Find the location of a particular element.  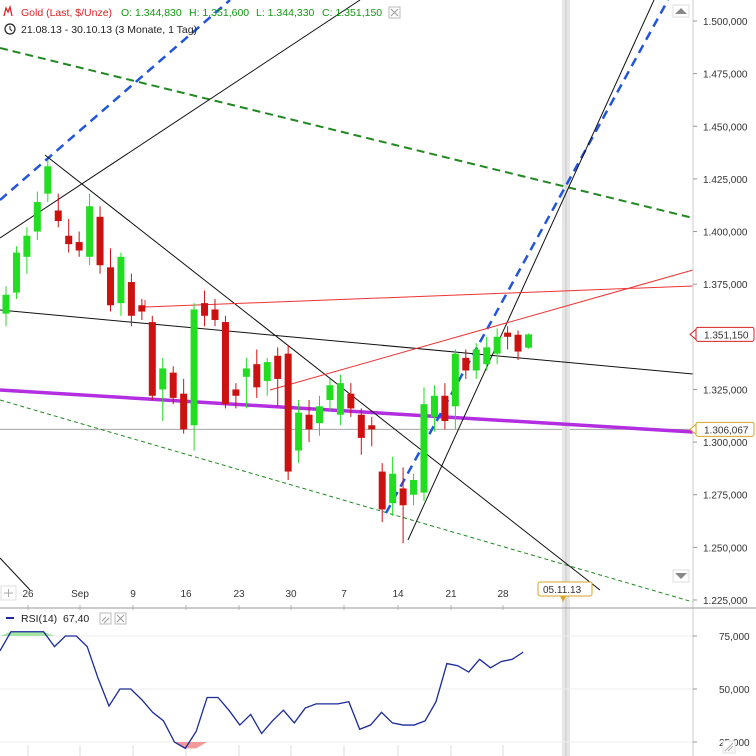

header-close-icon is located at coordinates (394, 12).